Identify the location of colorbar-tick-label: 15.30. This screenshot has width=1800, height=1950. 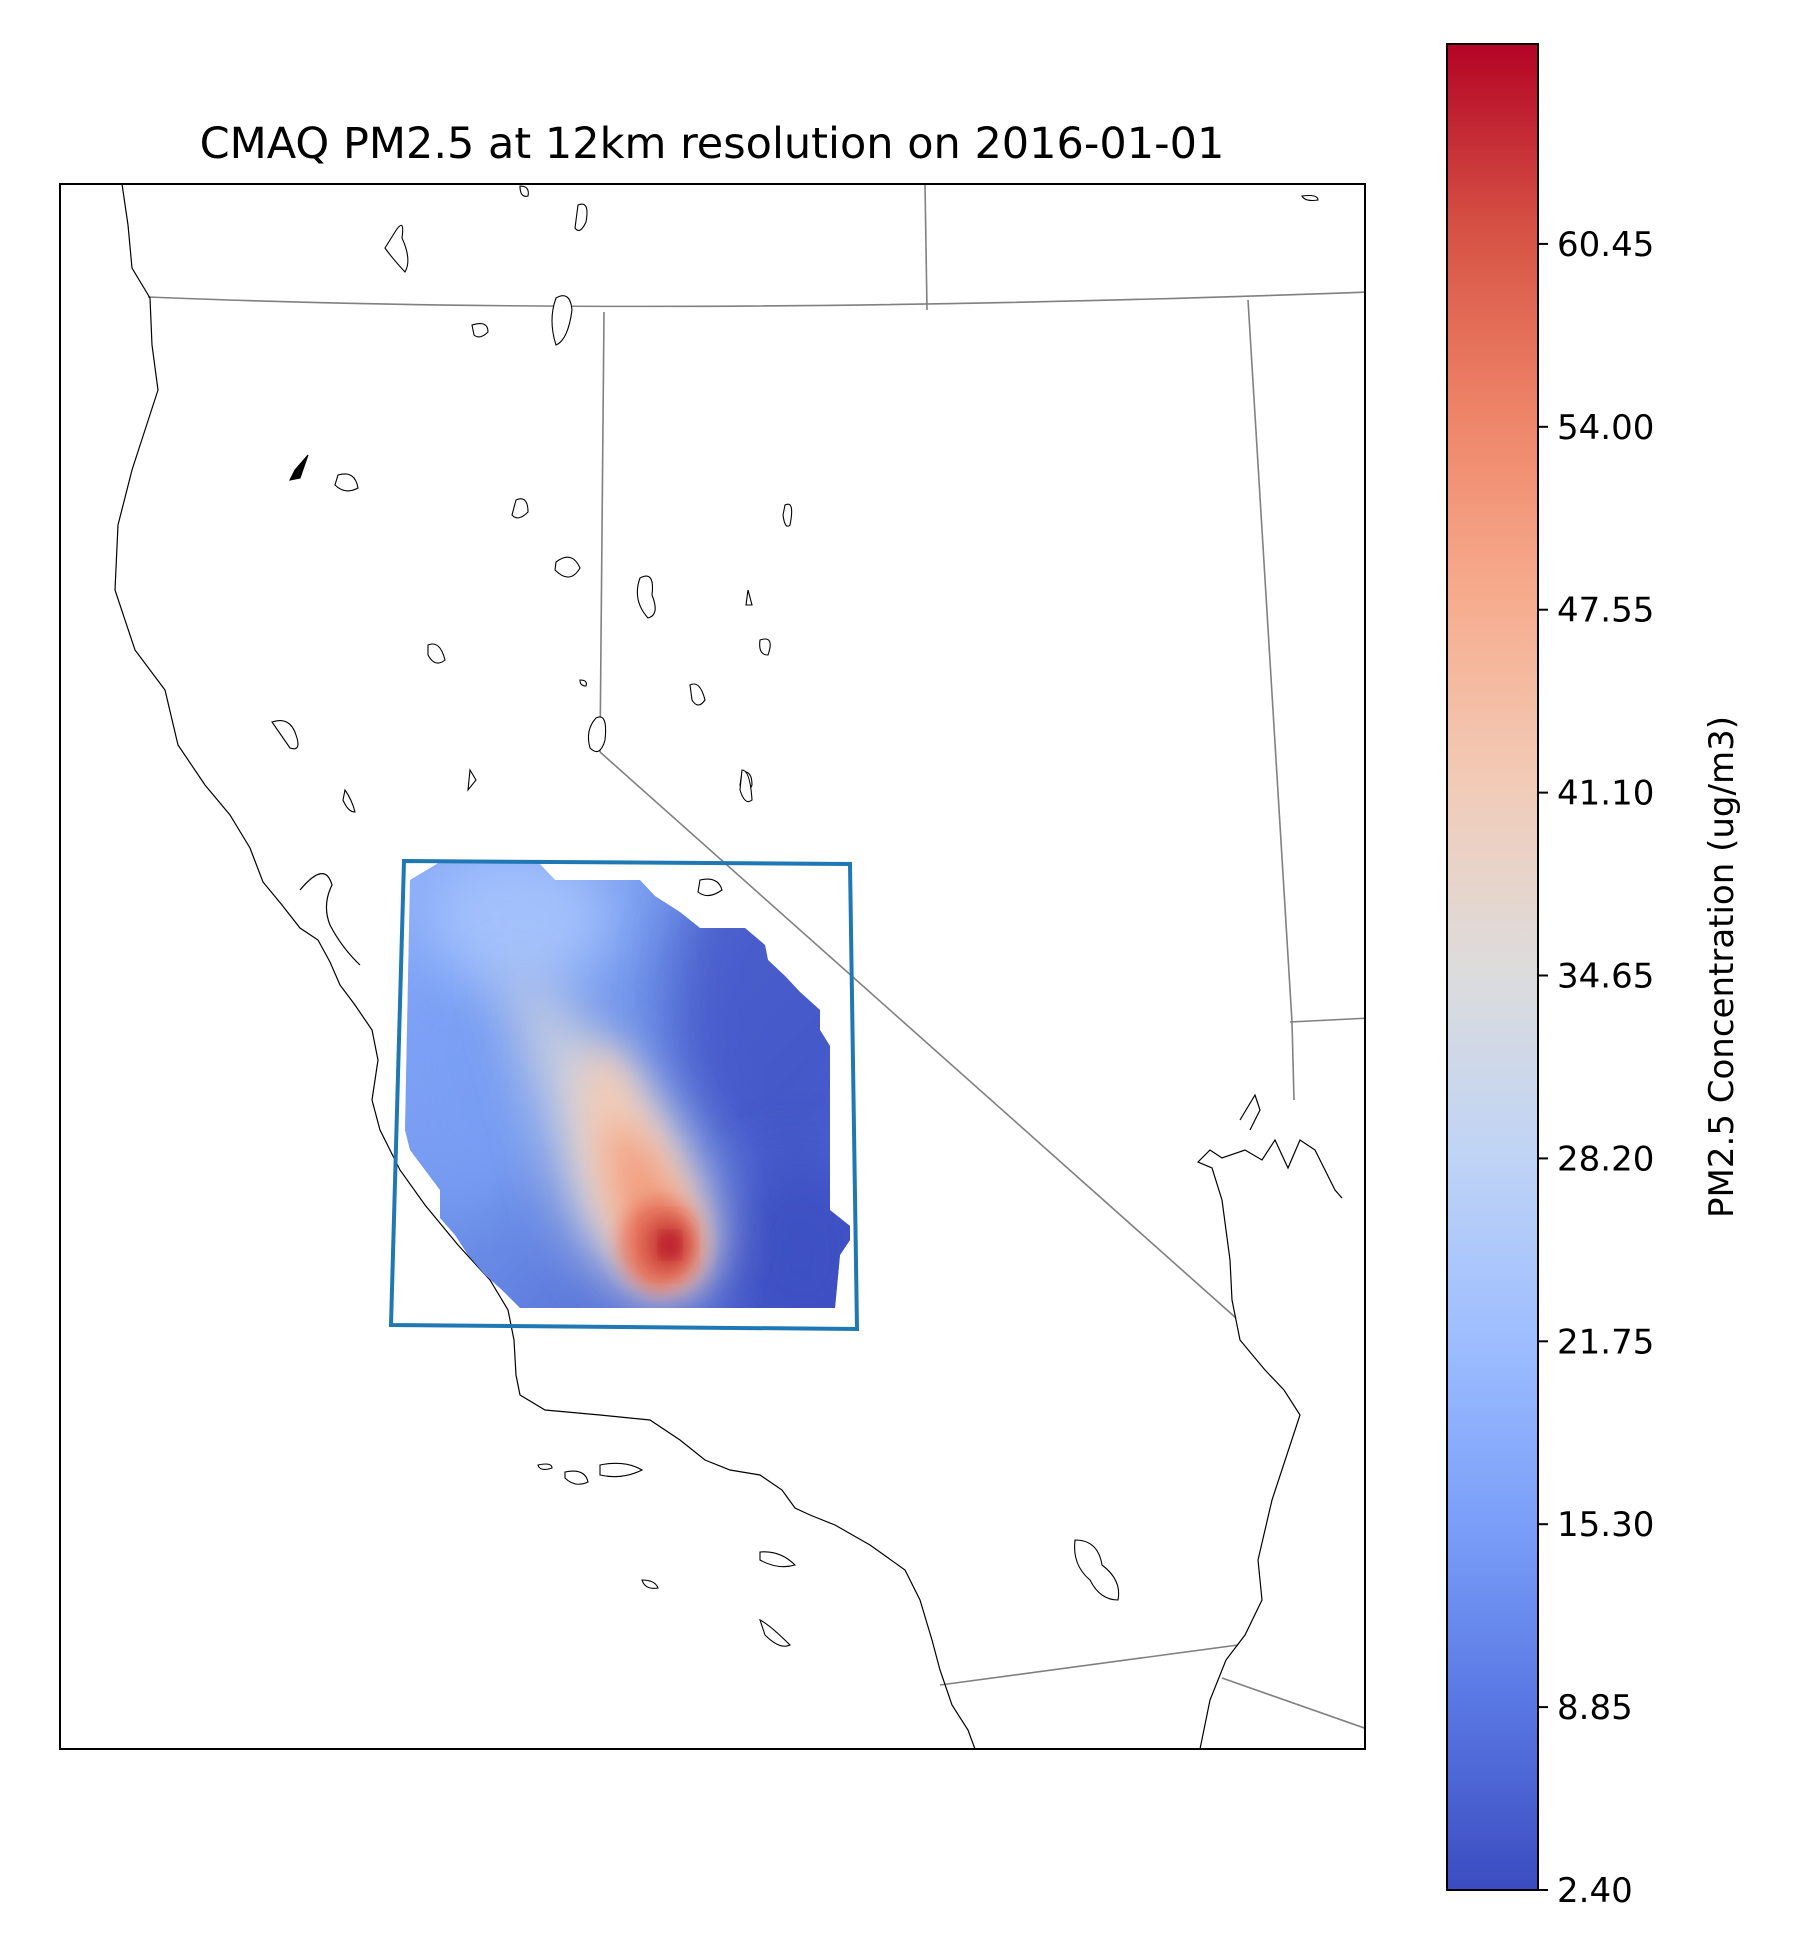
(1605, 1525).